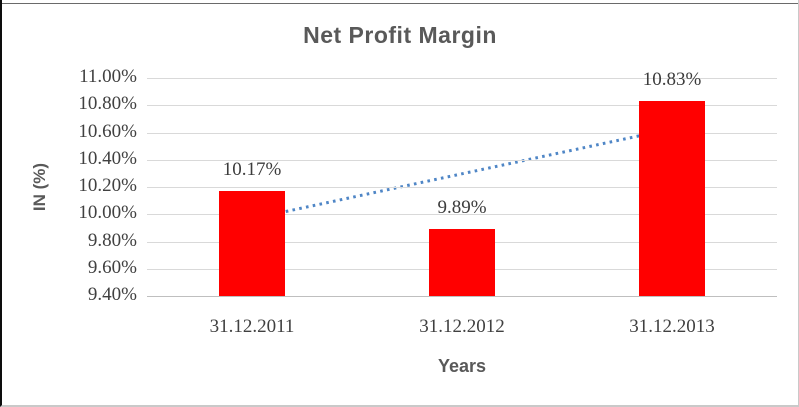 This screenshot has width=799, height=407. What do you see at coordinates (462, 326) in the screenshot?
I see `x-category-label: 31.12.2012` at bounding box center [462, 326].